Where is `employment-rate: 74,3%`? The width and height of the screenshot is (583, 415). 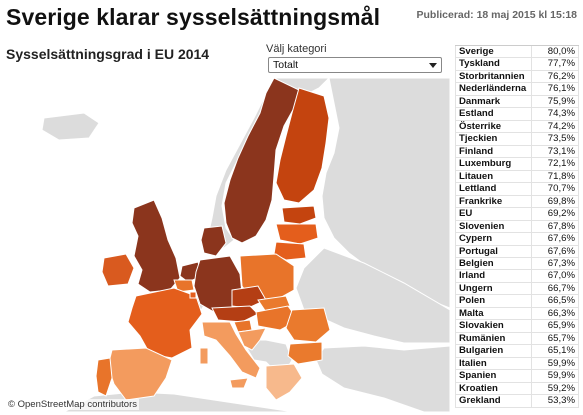 employment-rate: 74,3% is located at coordinates (554, 114).